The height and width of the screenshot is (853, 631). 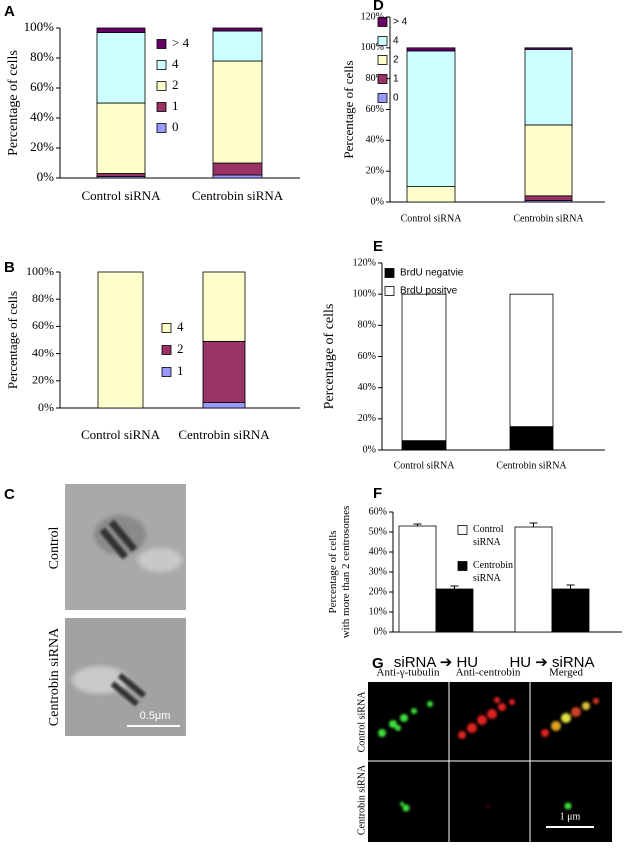 I want to click on fluorescence-image, so click(x=490, y=762).